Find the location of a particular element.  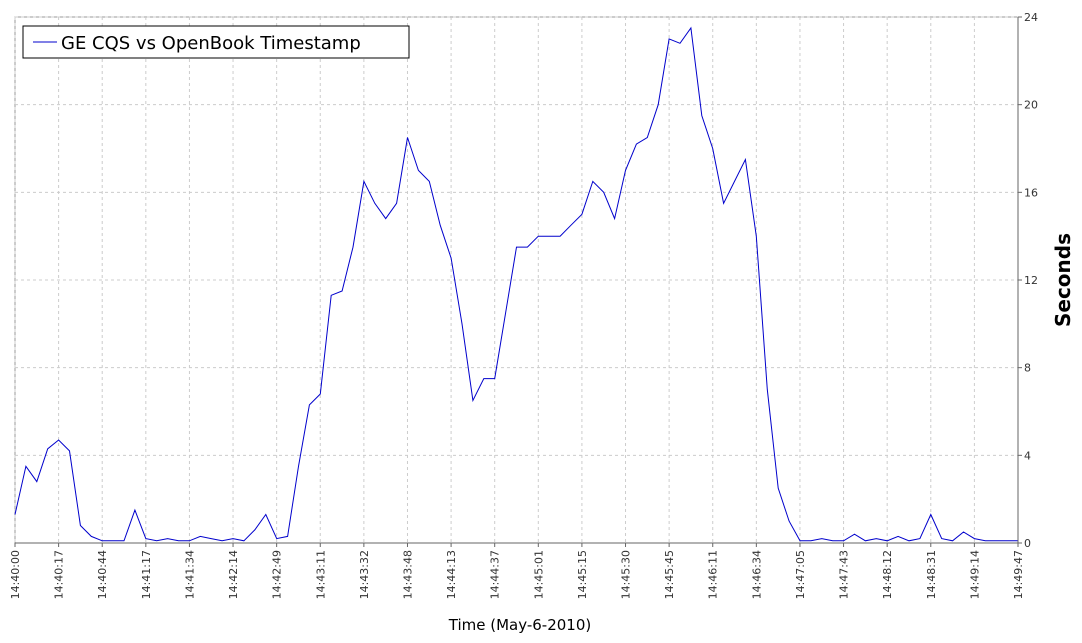

x-tick-label: 14:46:11 is located at coordinates (713, 574).